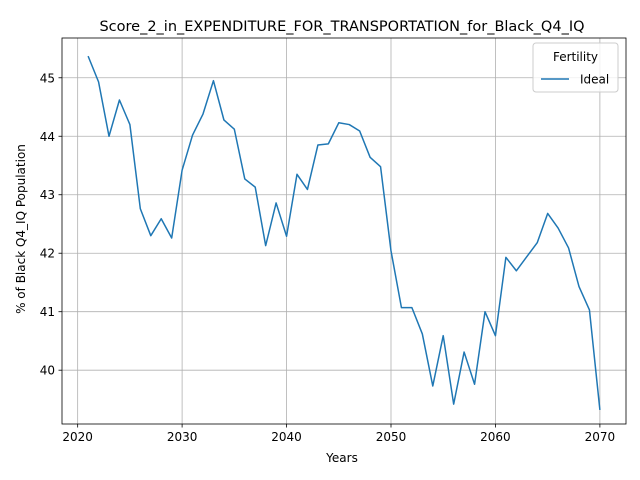 The height and width of the screenshot is (480, 640). I want to click on x-tick-label: 2060, so click(495, 437).